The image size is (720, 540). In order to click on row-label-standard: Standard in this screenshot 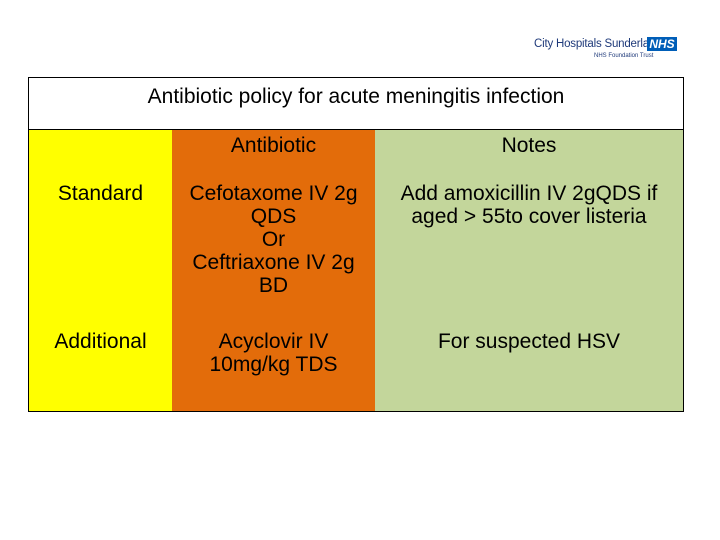, I will do `click(100, 252)`.